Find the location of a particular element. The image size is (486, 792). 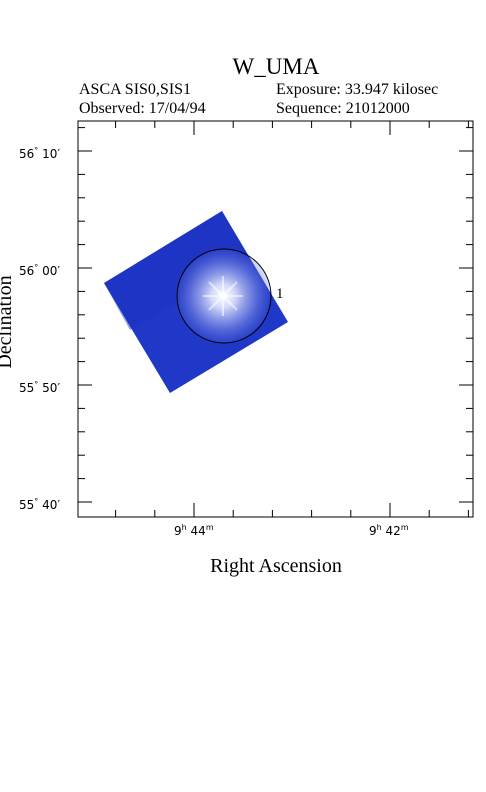

x-axis-label: Right Ascension is located at coordinates (276, 566).